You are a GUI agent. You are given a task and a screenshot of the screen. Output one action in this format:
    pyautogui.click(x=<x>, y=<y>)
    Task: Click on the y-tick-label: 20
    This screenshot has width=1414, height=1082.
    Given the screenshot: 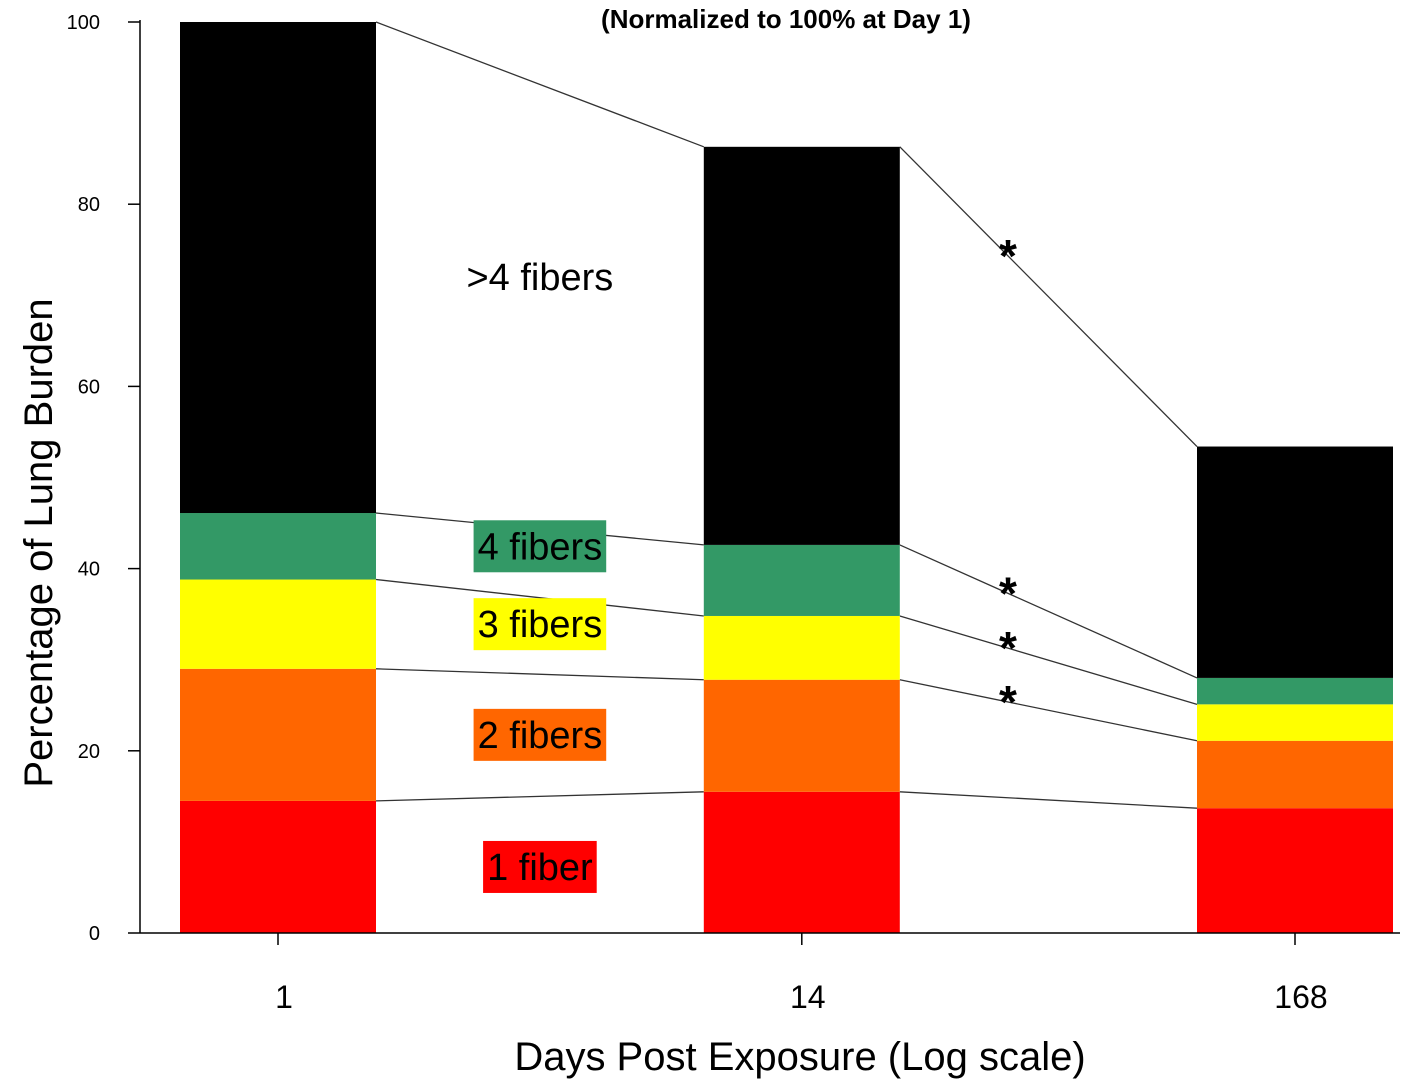 What is the action you would take?
    pyautogui.click(x=89, y=752)
    